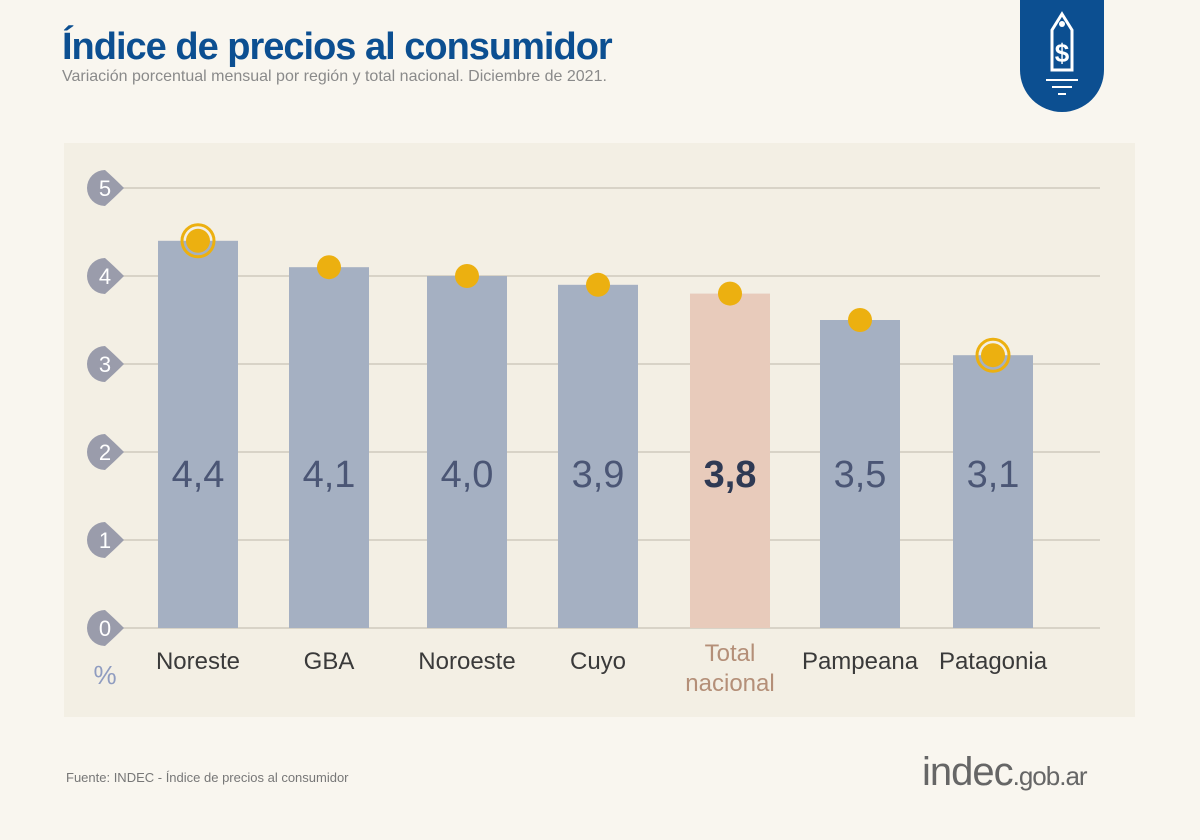  Describe the element at coordinates (993, 661) in the screenshot. I see `x-tick-label: Patagonia` at that location.